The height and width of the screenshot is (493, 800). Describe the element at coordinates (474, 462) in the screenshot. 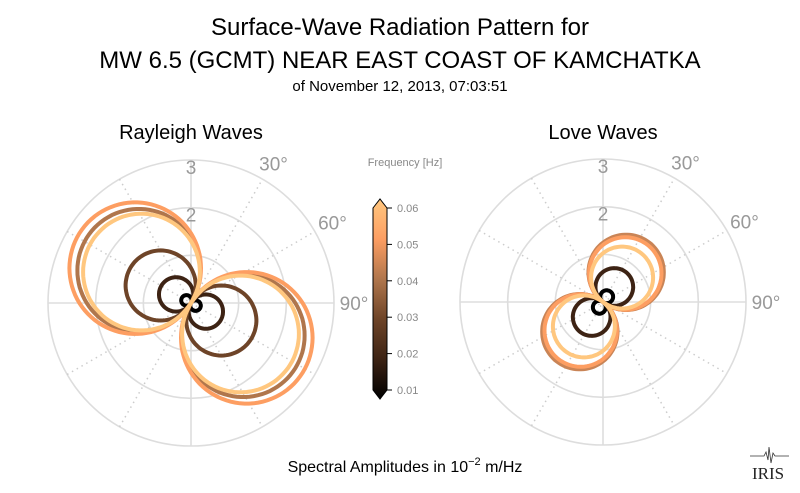

I see `x-axis-label-exp: −2` at that location.